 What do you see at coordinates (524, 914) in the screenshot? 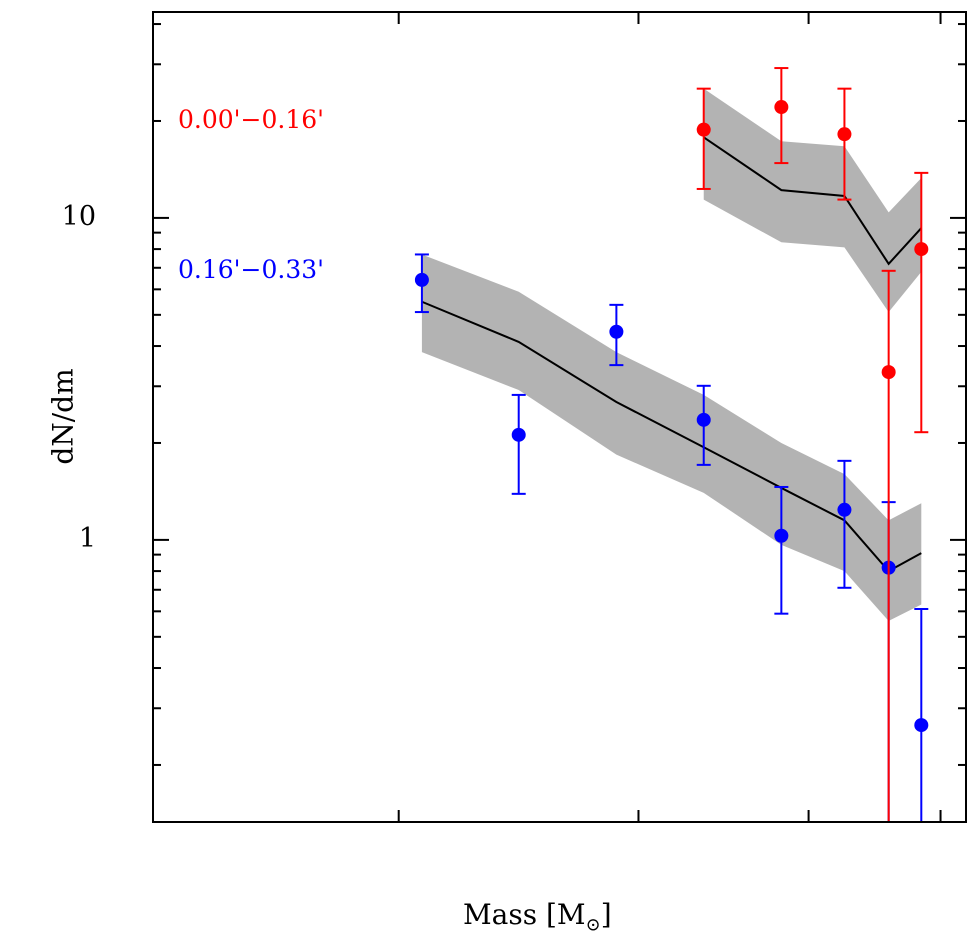
I see `x-axis-label-text: Mass [M` at bounding box center [524, 914].